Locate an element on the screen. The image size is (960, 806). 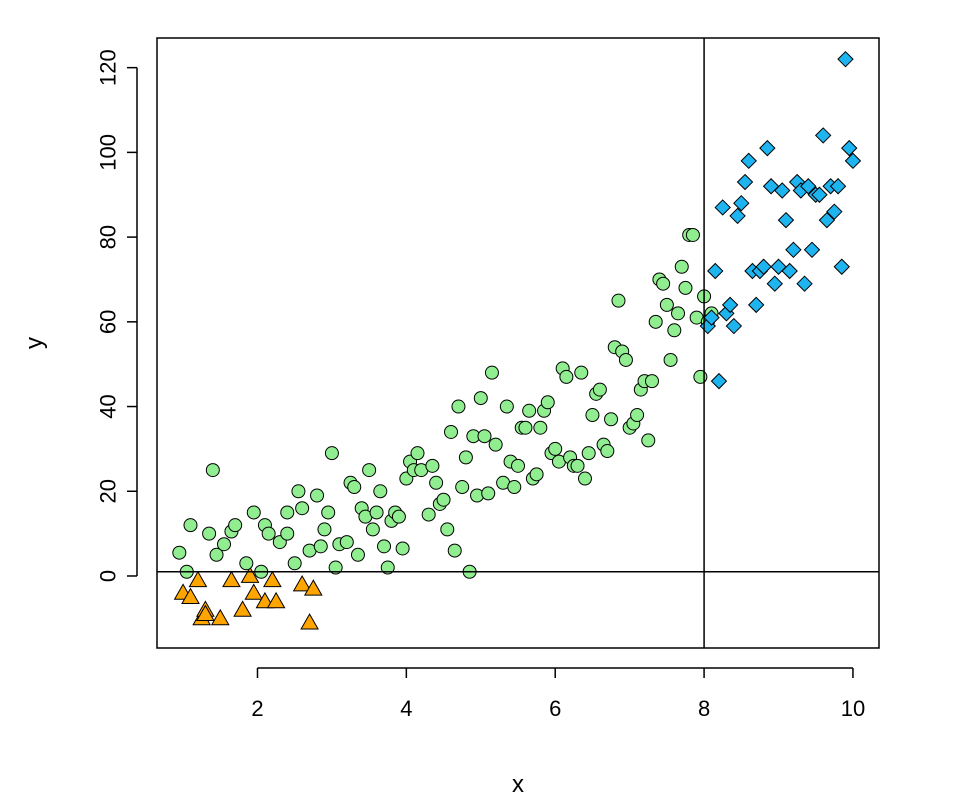
x-axis: 2 4 6 8 10 is located at coordinates (558, 694).